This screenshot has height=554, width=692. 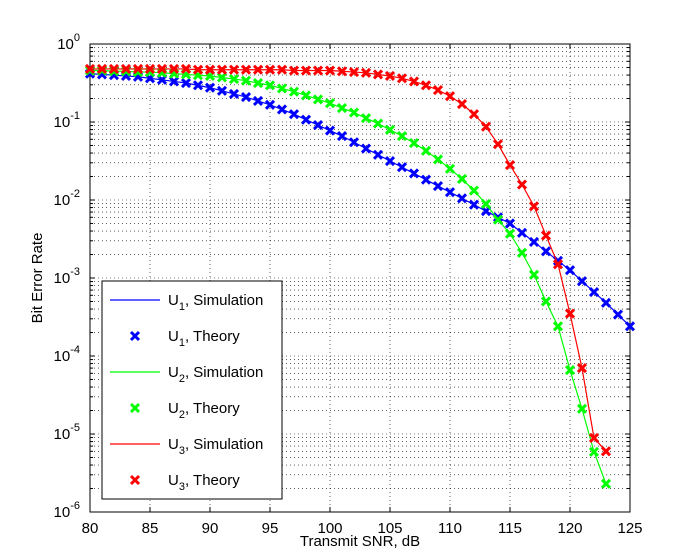 What do you see at coordinates (629, 528) in the screenshot?
I see `x-tick-label: 125` at bounding box center [629, 528].